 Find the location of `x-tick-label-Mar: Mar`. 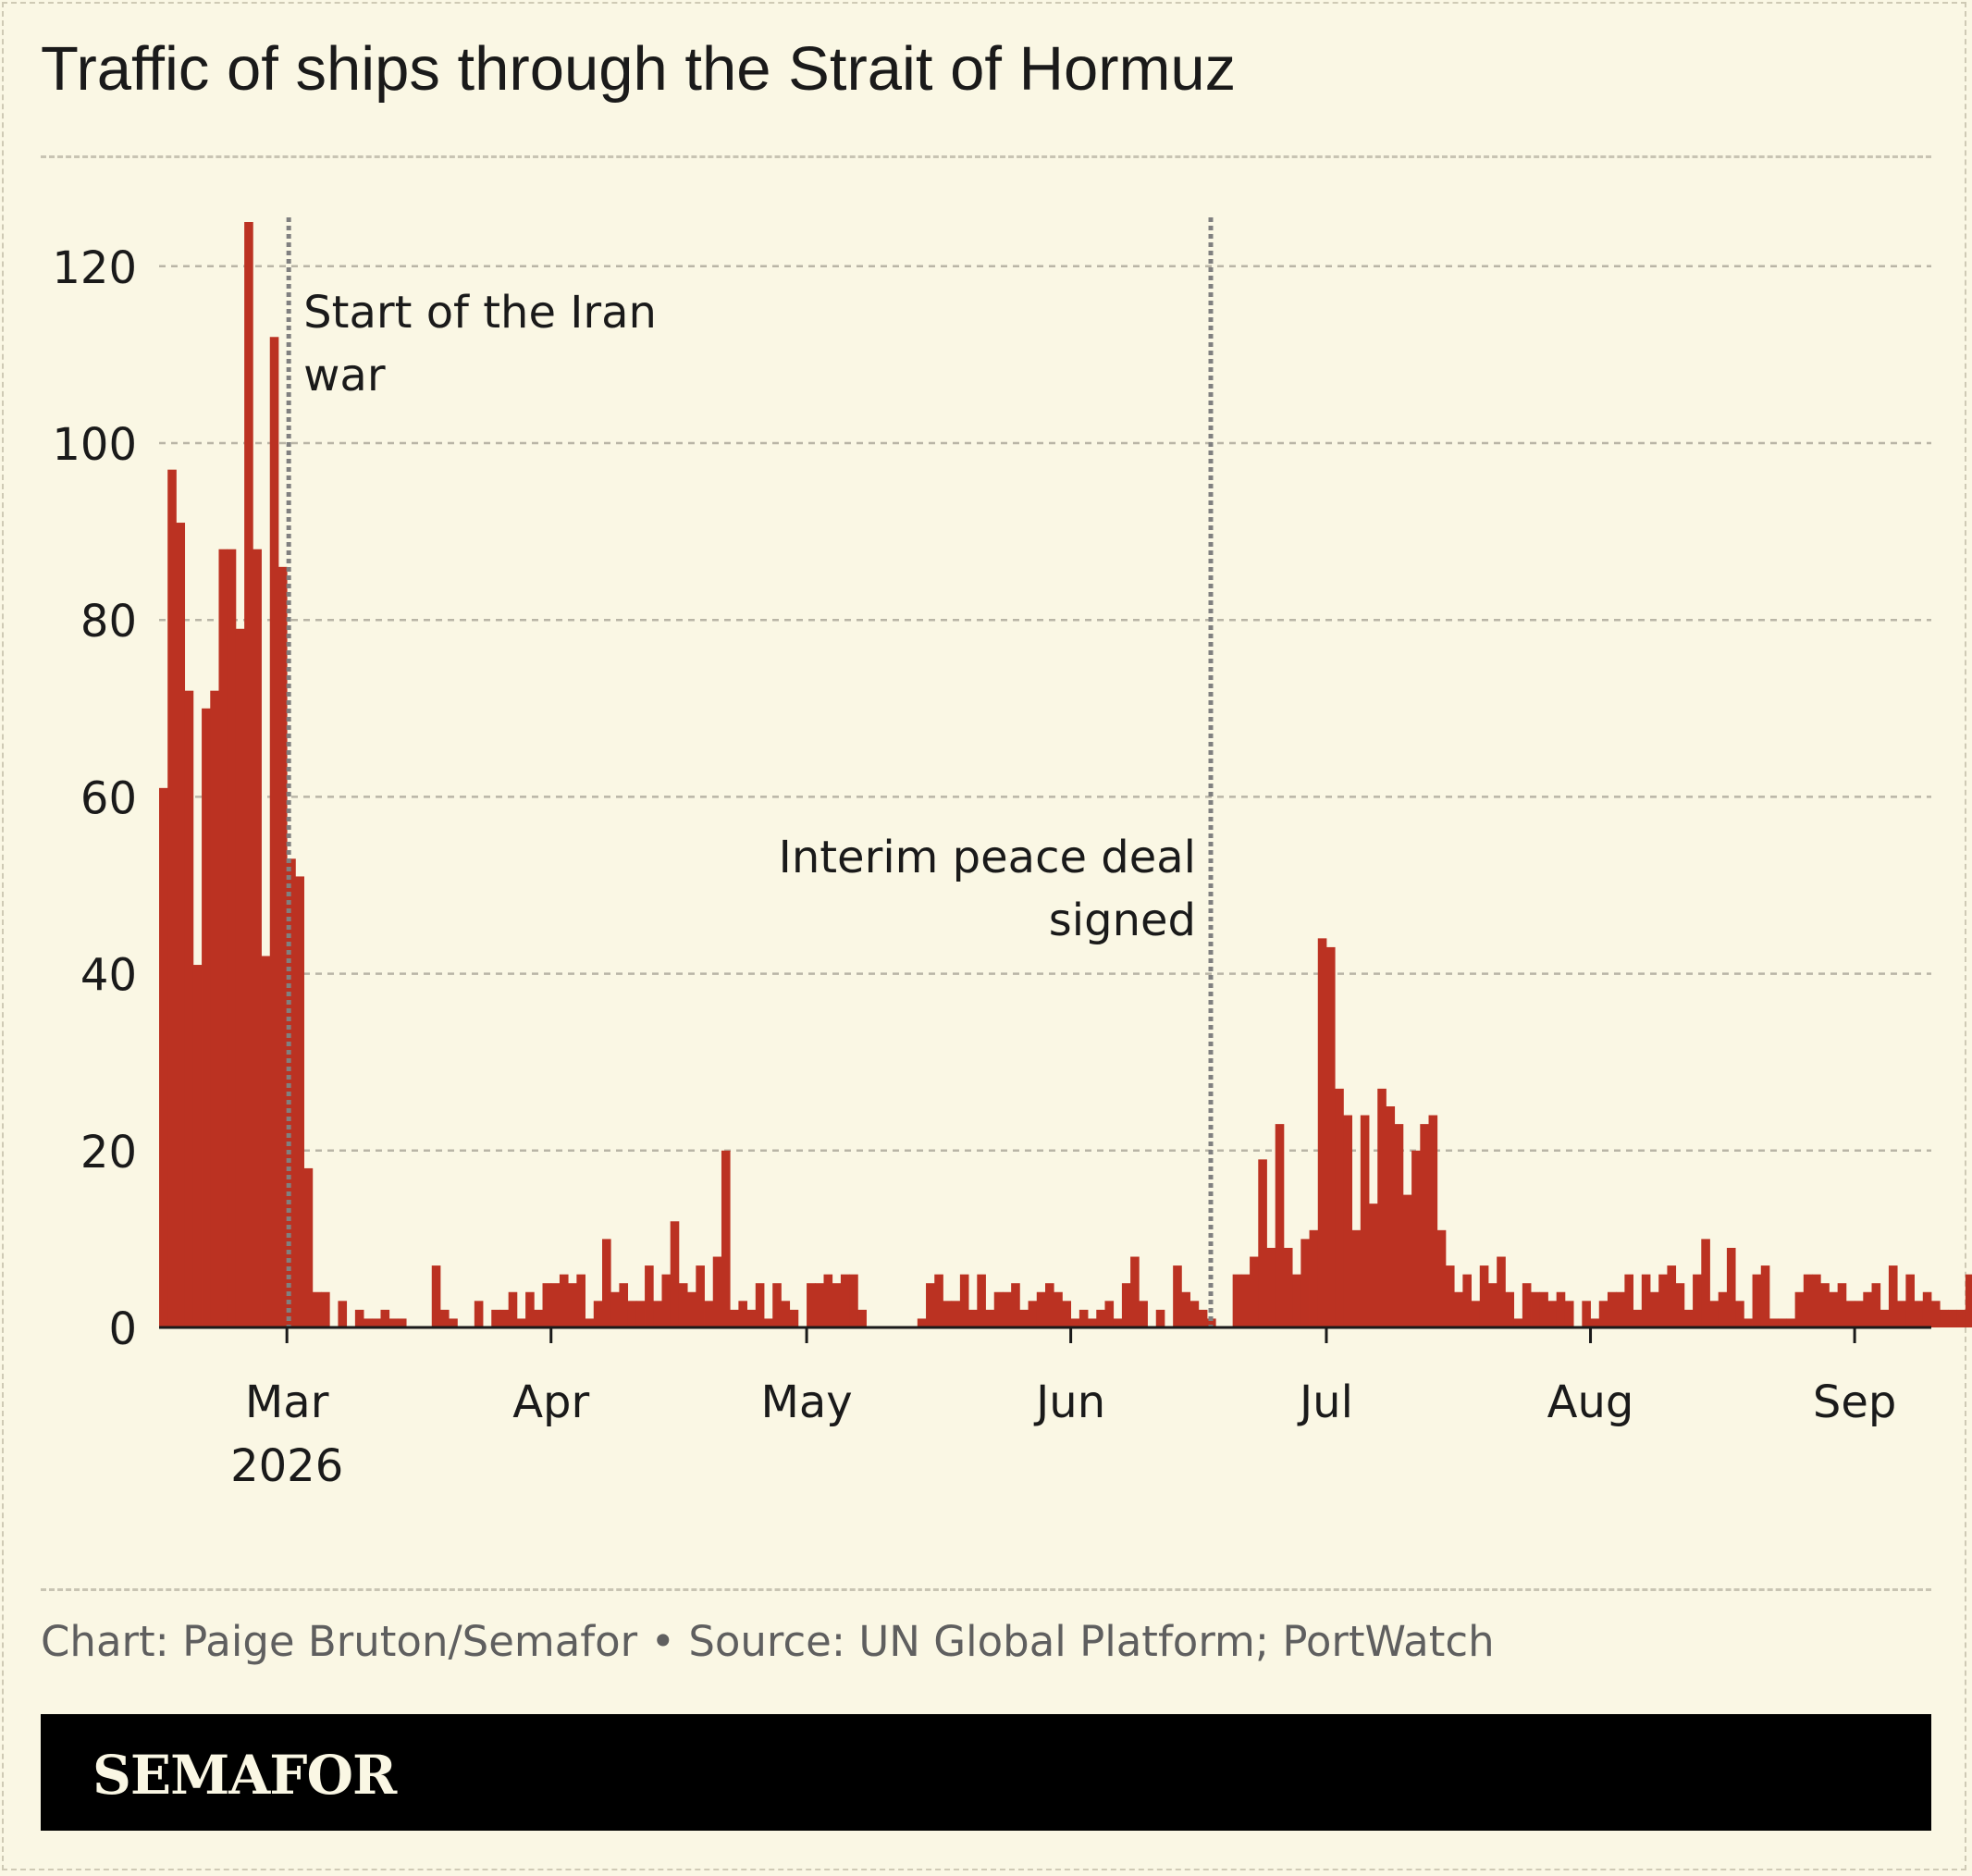

x-tick-label-Mar: Mar is located at coordinates (287, 1402).